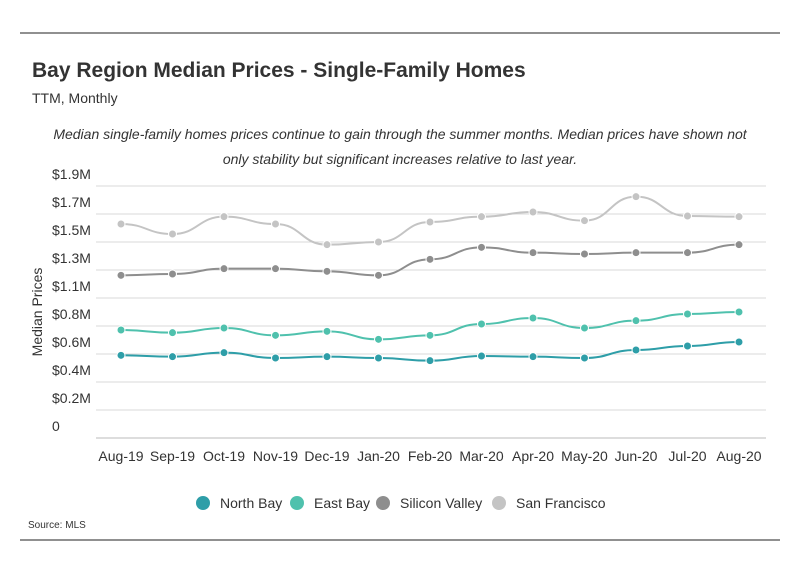 The image size is (800, 575). I want to click on y-tick-label: $0.2M, so click(71, 398).